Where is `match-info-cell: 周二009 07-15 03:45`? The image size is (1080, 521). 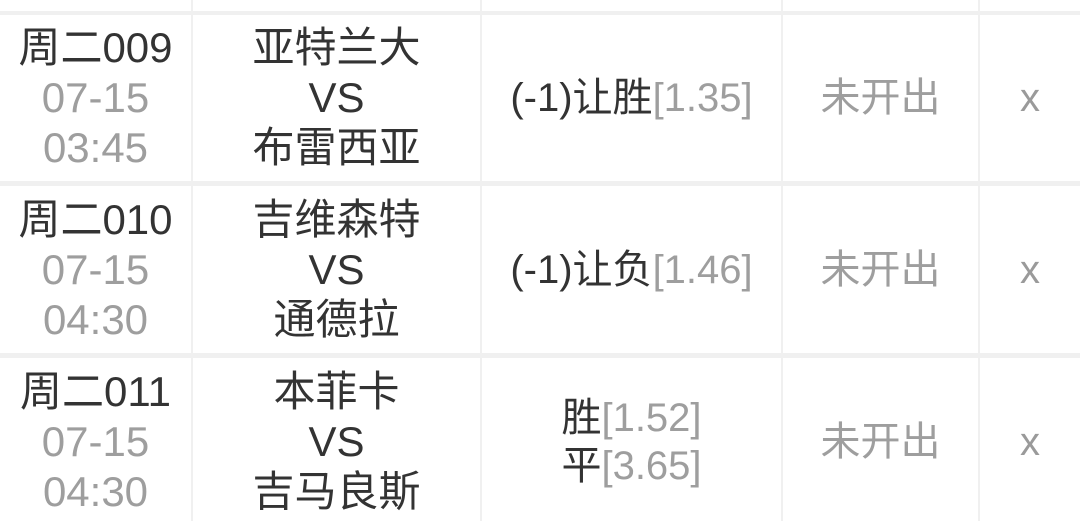 match-info-cell: 周二009 07-15 03:45 is located at coordinates (96, 98).